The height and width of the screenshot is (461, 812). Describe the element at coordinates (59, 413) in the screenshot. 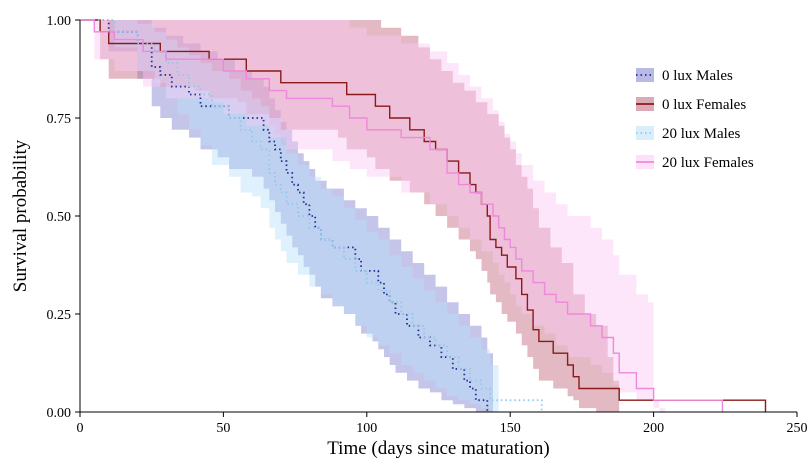

I see `y-tick-label: 0.00` at that location.